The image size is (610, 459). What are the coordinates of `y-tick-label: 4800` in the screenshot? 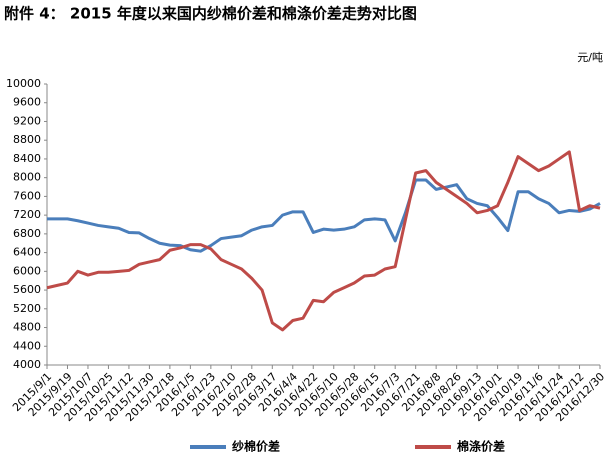 It's located at (27, 327).